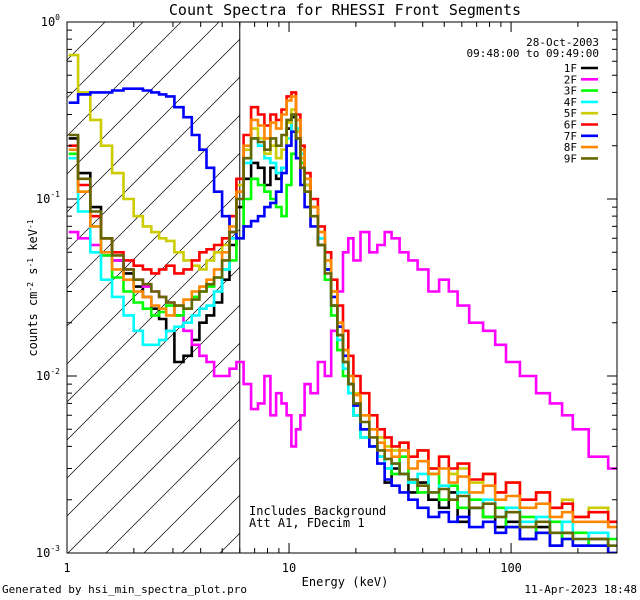 The image size is (640, 600). What do you see at coordinates (580, 589) in the screenshot?
I see `timestamp-label: 11-Apr-2023 18:48` at bounding box center [580, 589].